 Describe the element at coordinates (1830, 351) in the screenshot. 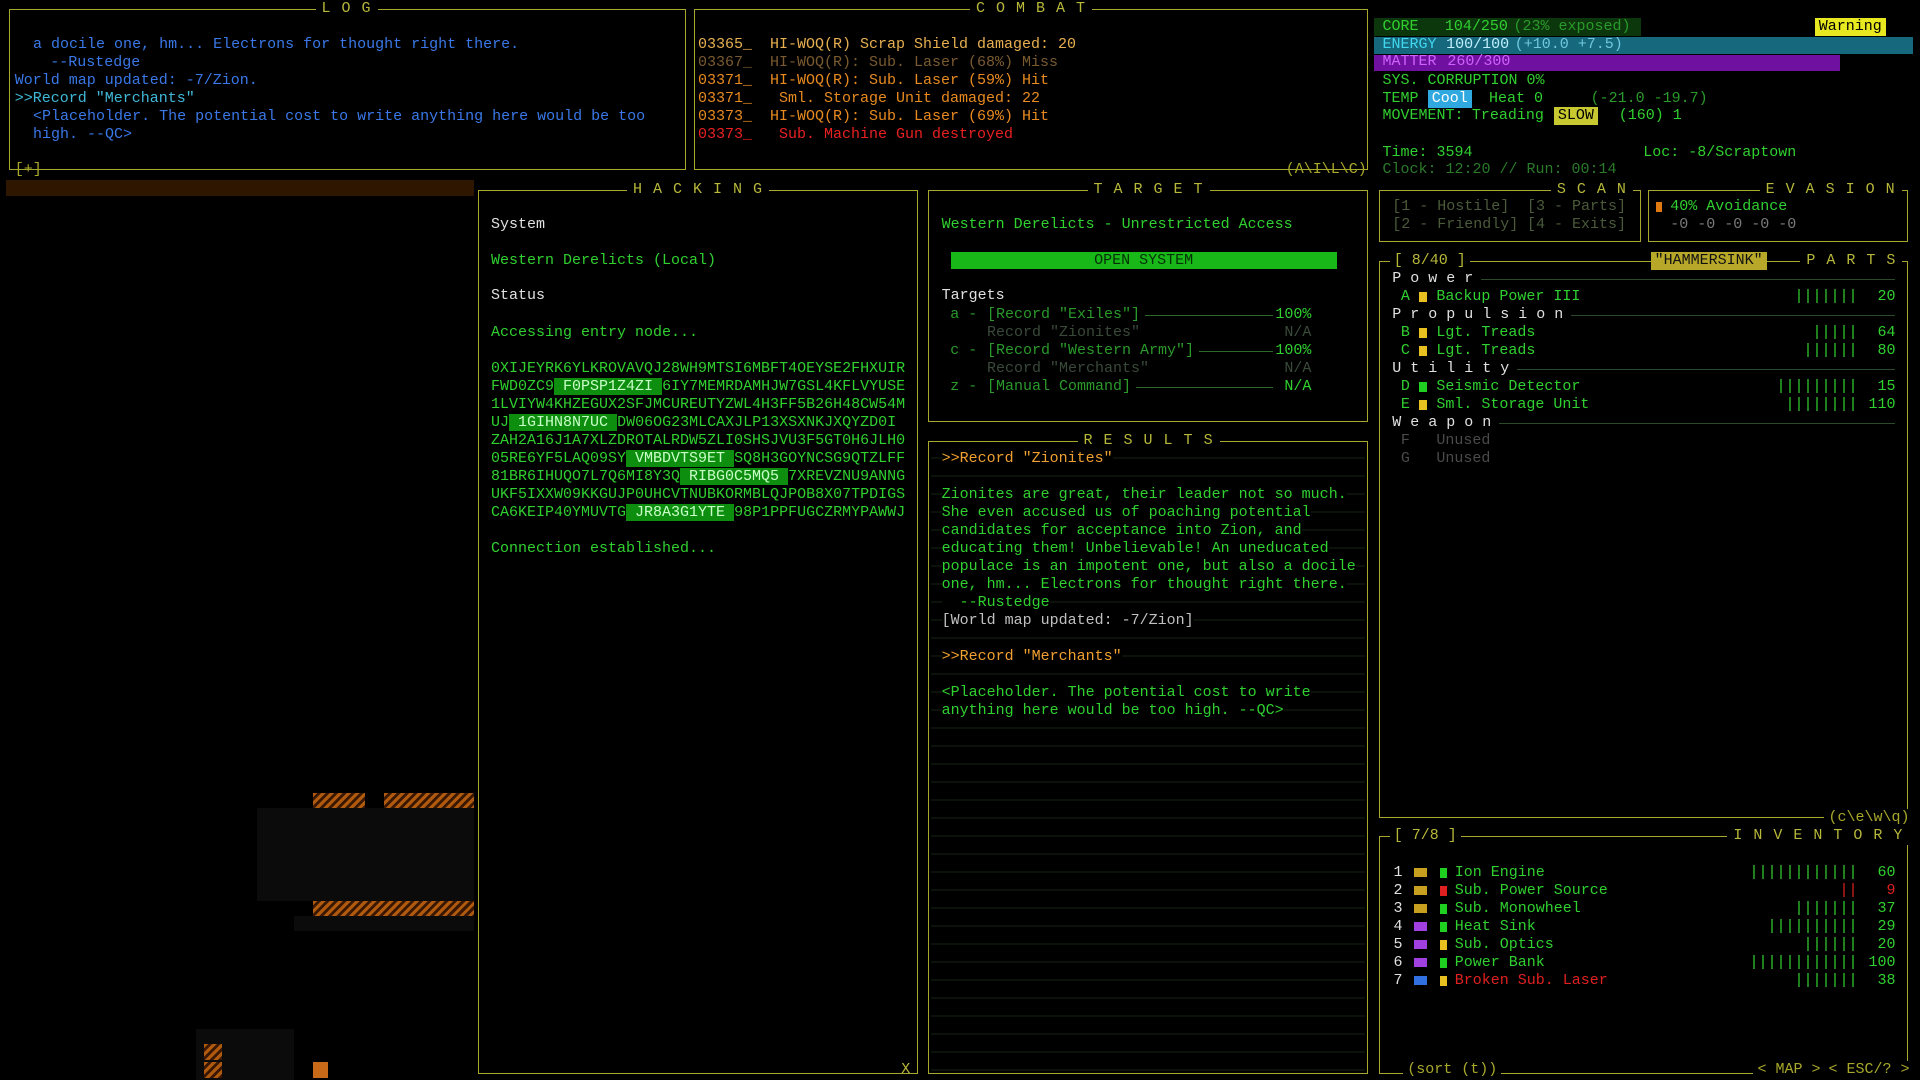

I see `part-integrity: ||||||` at that location.